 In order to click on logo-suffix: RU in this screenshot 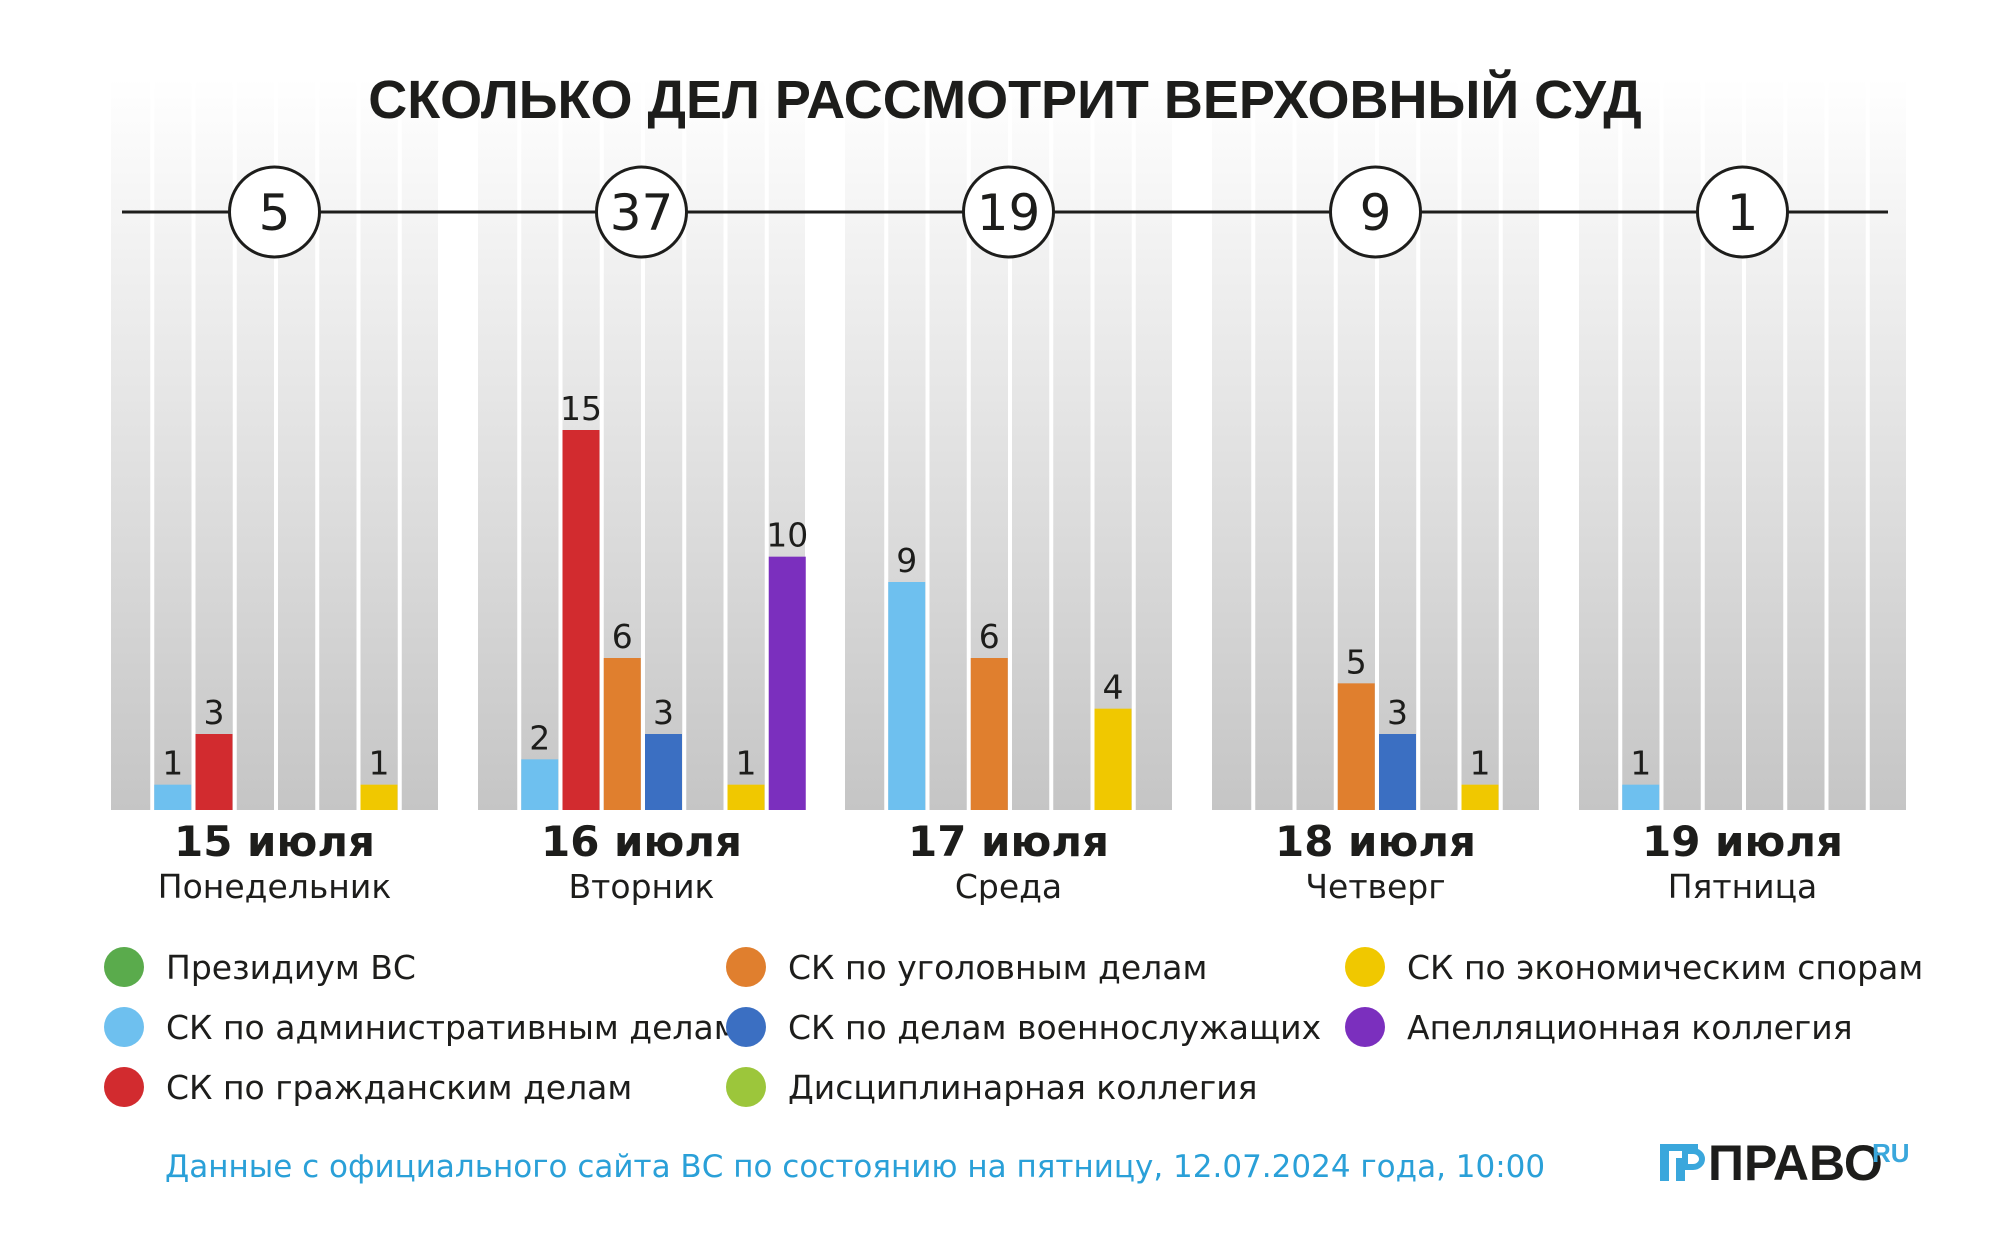, I will do `click(1891, 1153)`.